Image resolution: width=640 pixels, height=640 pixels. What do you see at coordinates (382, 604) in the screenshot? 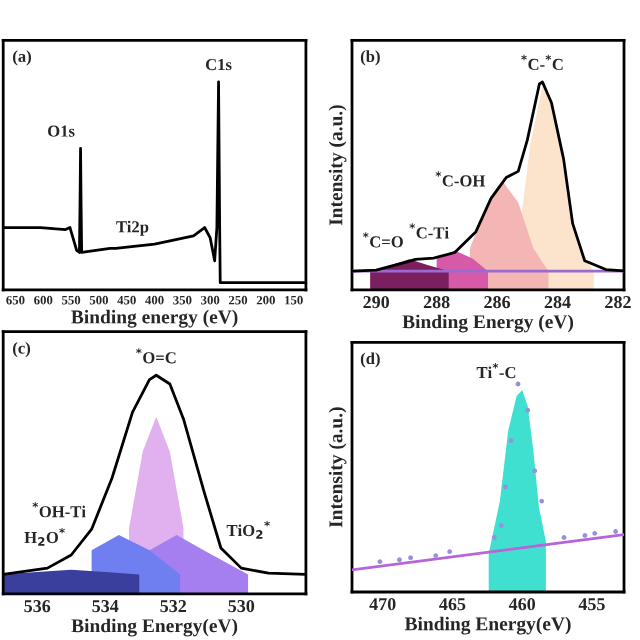
I see `x-tick-label: 470` at bounding box center [382, 604].